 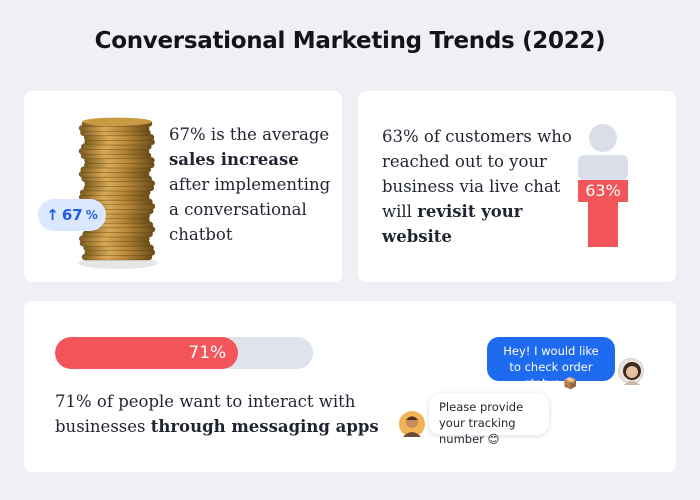 I want to click on package-emoji-icon: 📦, so click(x=570, y=383).